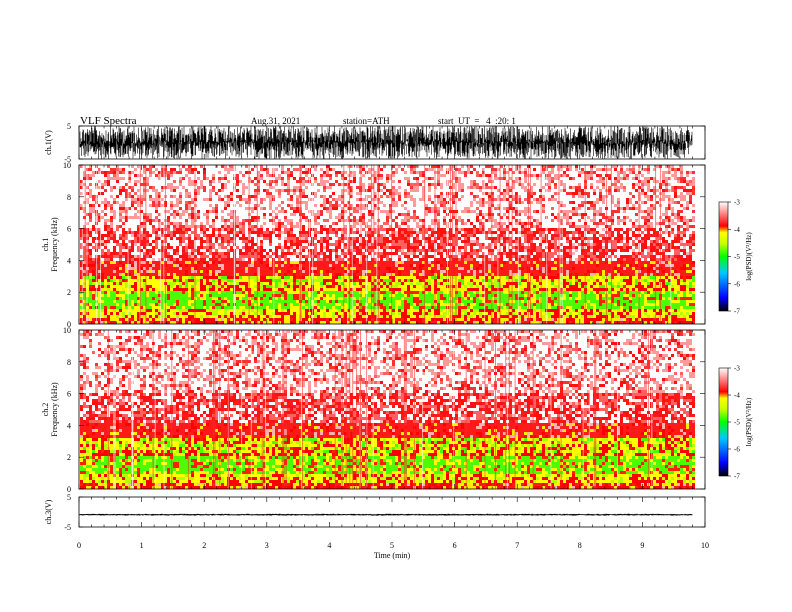  I want to click on colorbar-tick-label: -6, so click(737, 450).